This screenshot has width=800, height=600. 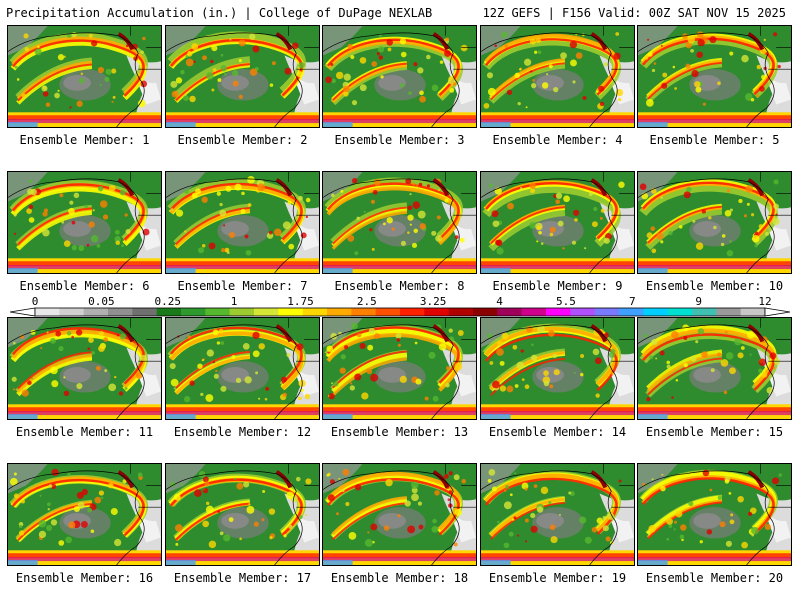 I want to click on colorbar-tick-label: 0.05, so click(x=101, y=301).